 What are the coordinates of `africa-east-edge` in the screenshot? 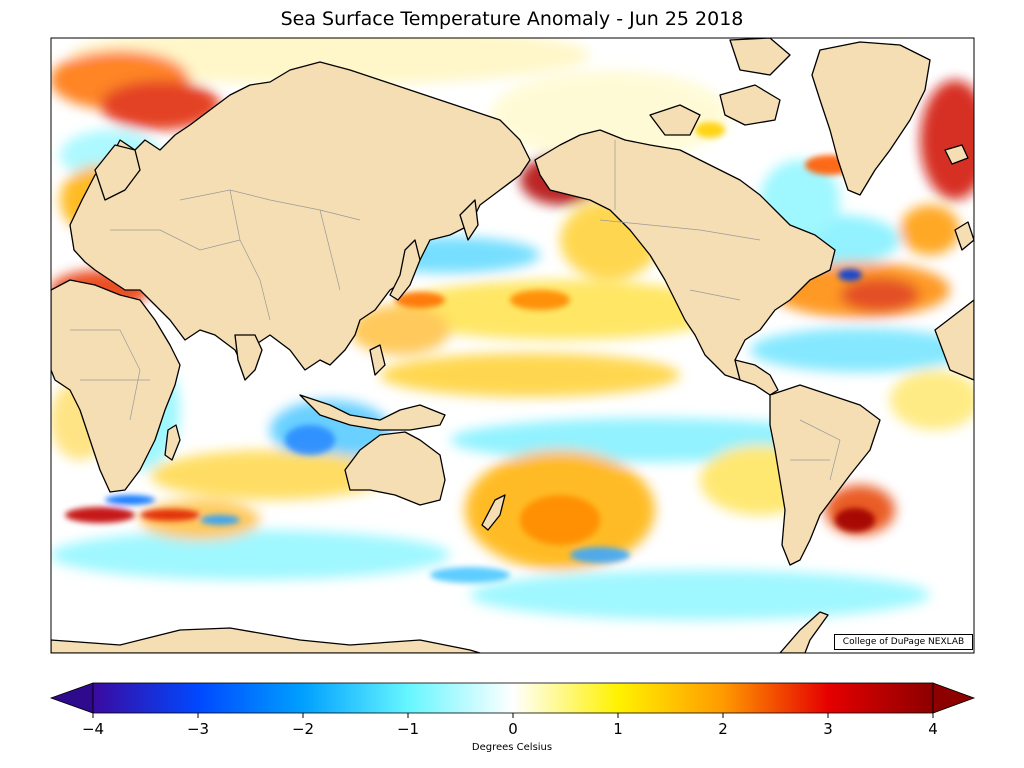 It's located at (954, 340).